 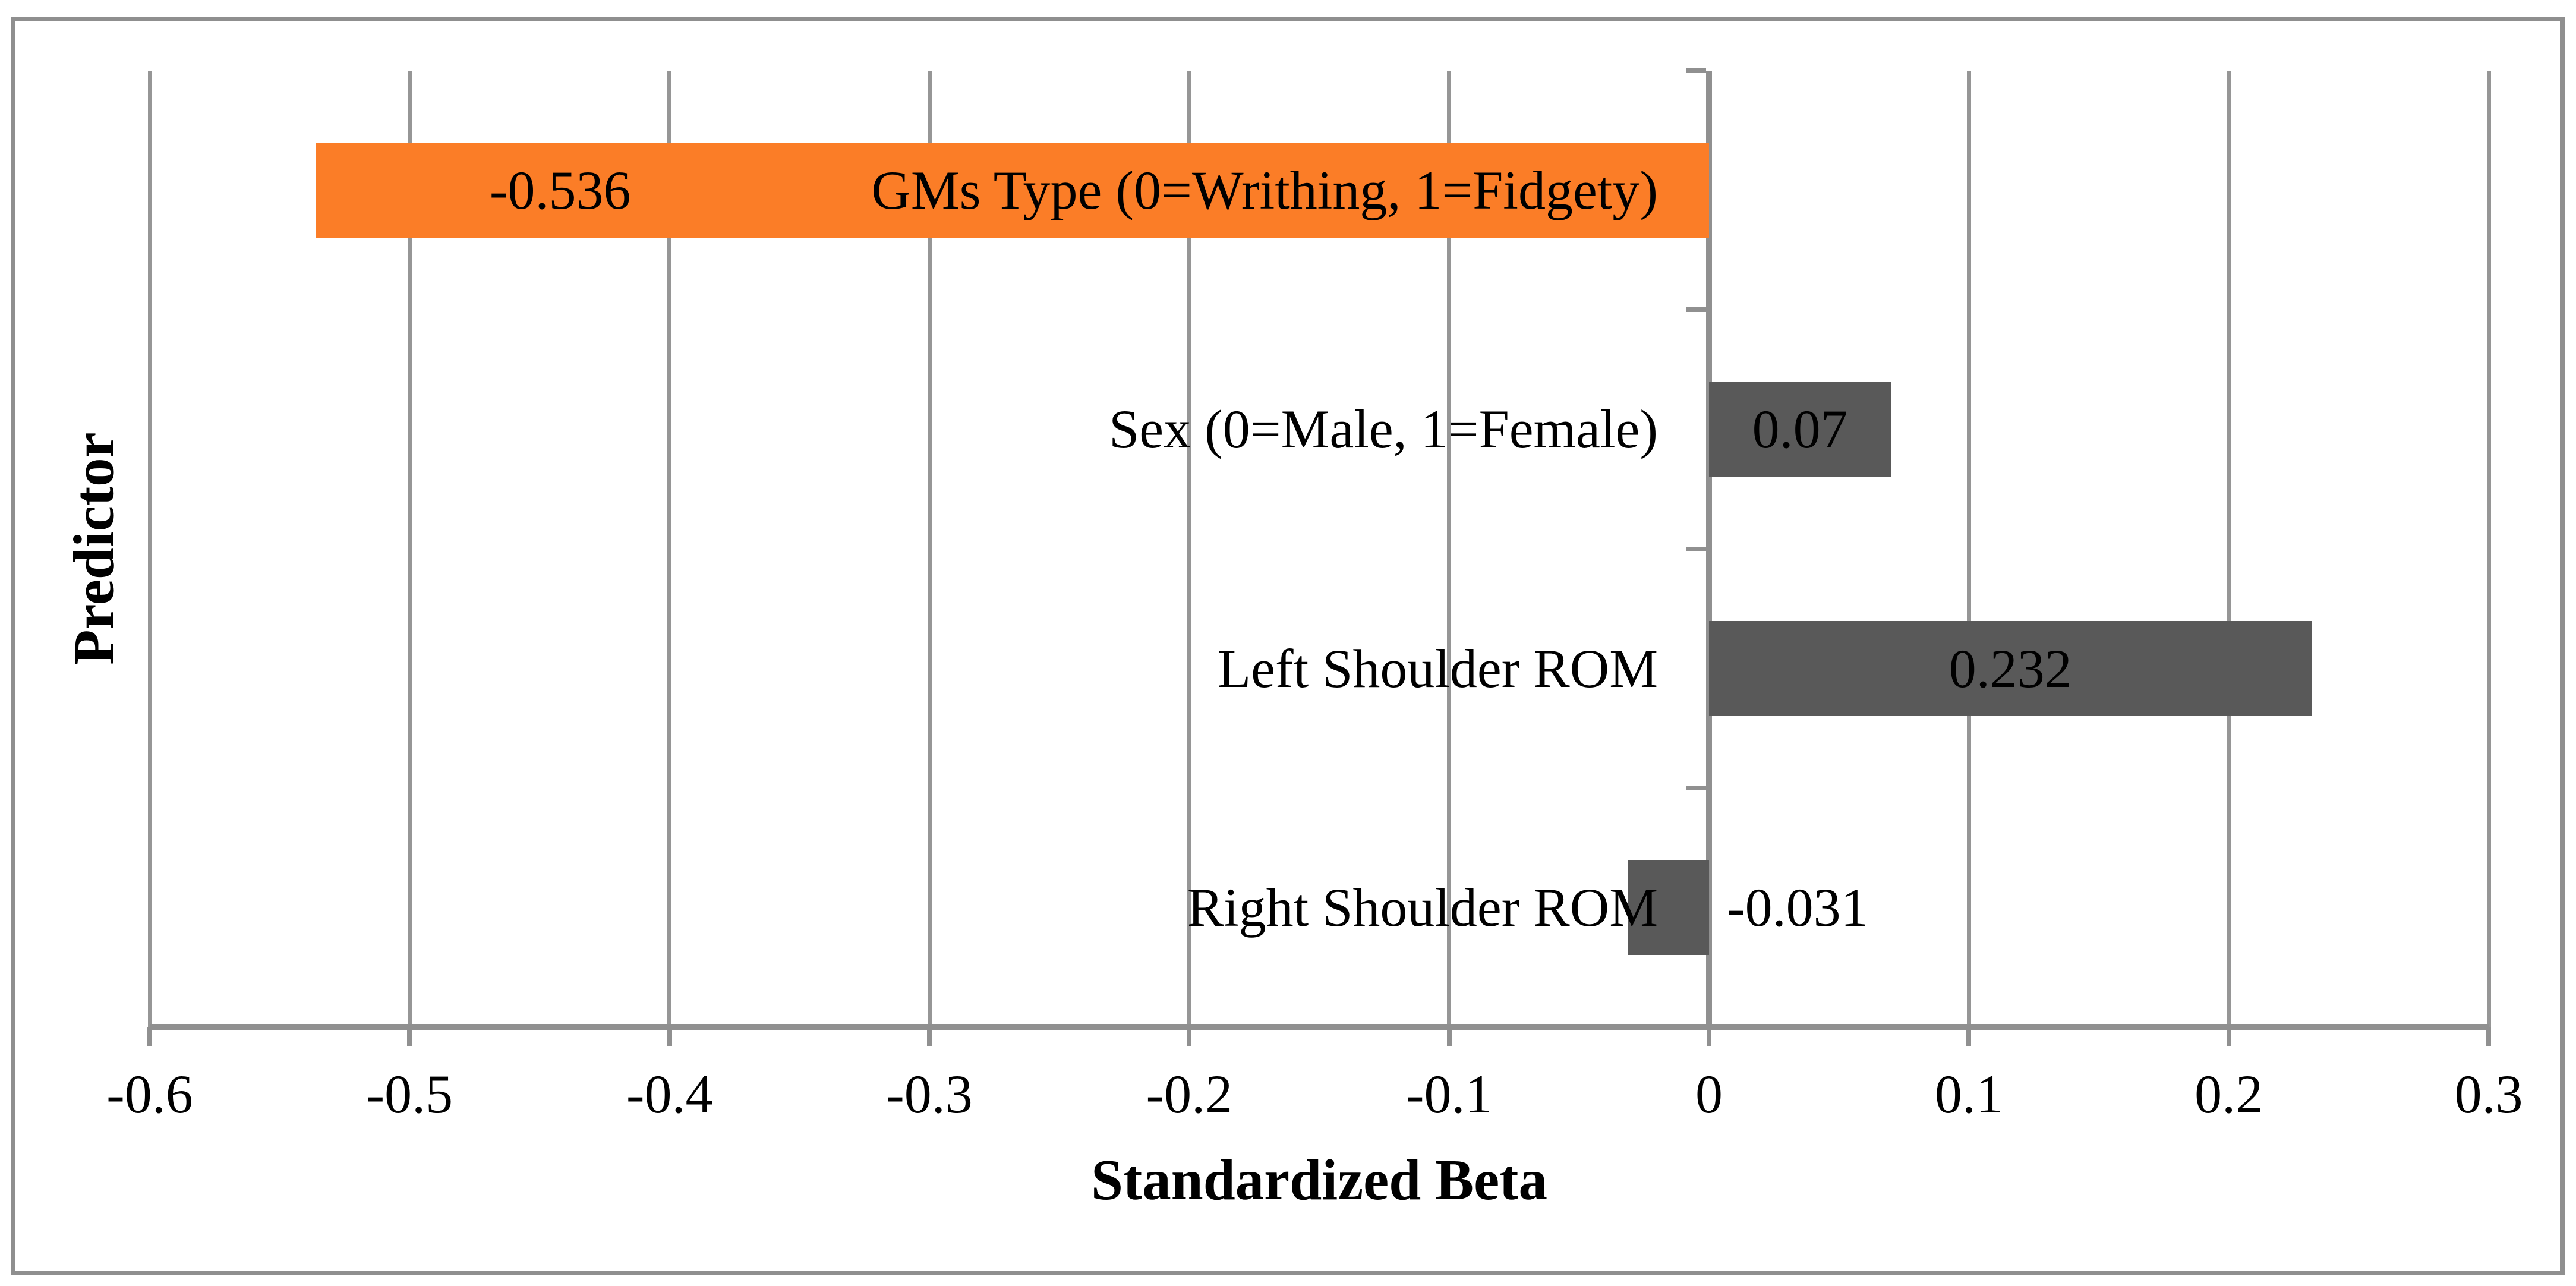 What do you see at coordinates (669, 1094) in the screenshot?
I see `x-tick-label: -0.4` at bounding box center [669, 1094].